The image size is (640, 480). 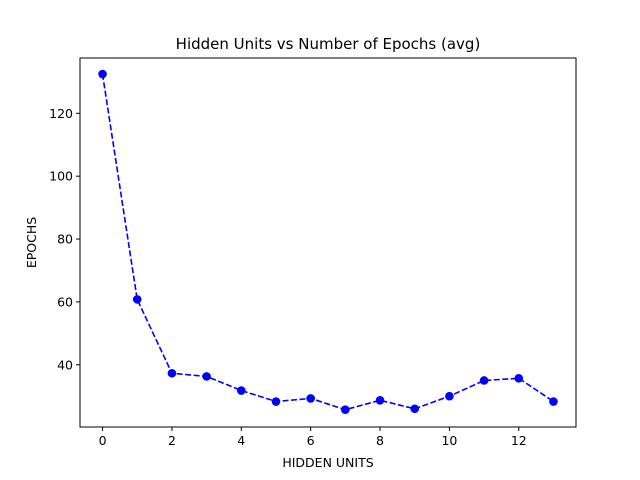 I want to click on y-tick-label: 120, so click(x=61, y=113).